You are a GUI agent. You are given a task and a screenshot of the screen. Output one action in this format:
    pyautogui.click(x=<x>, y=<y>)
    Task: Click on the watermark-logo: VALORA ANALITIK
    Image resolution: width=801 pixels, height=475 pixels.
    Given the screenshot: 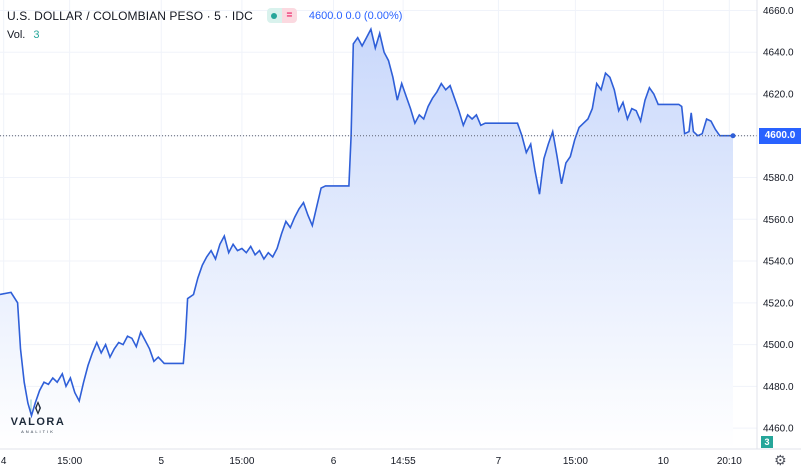 What is the action you would take?
    pyautogui.click(x=38, y=417)
    